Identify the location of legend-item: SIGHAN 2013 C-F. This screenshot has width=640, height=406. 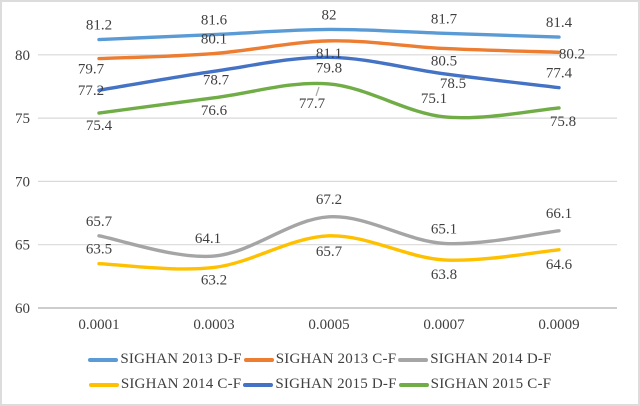
(320, 359).